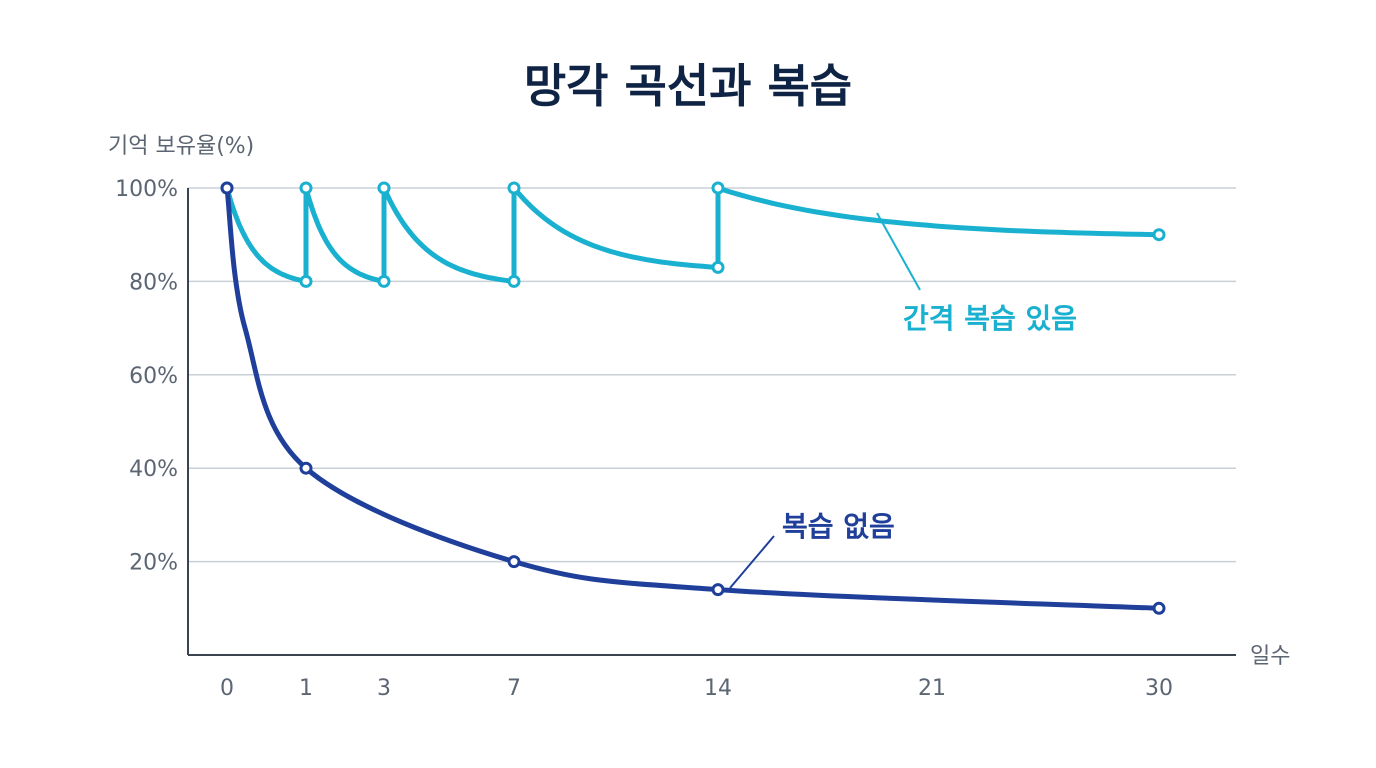 The height and width of the screenshot is (768, 1376). I want to click on x-tick-label-7: 7, so click(514, 688).